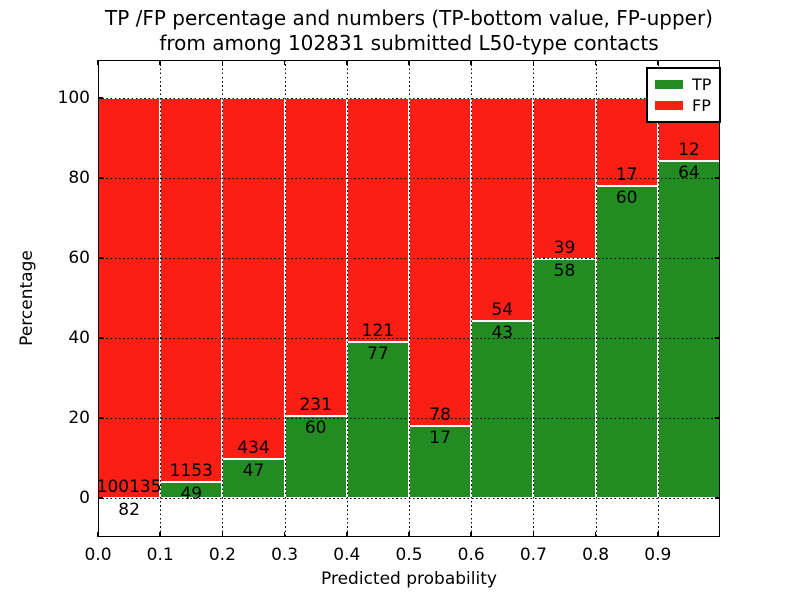  What do you see at coordinates (79, 338) in the screenshot?
I see `y-tick-label: 40` at bounding box center [79, 338].